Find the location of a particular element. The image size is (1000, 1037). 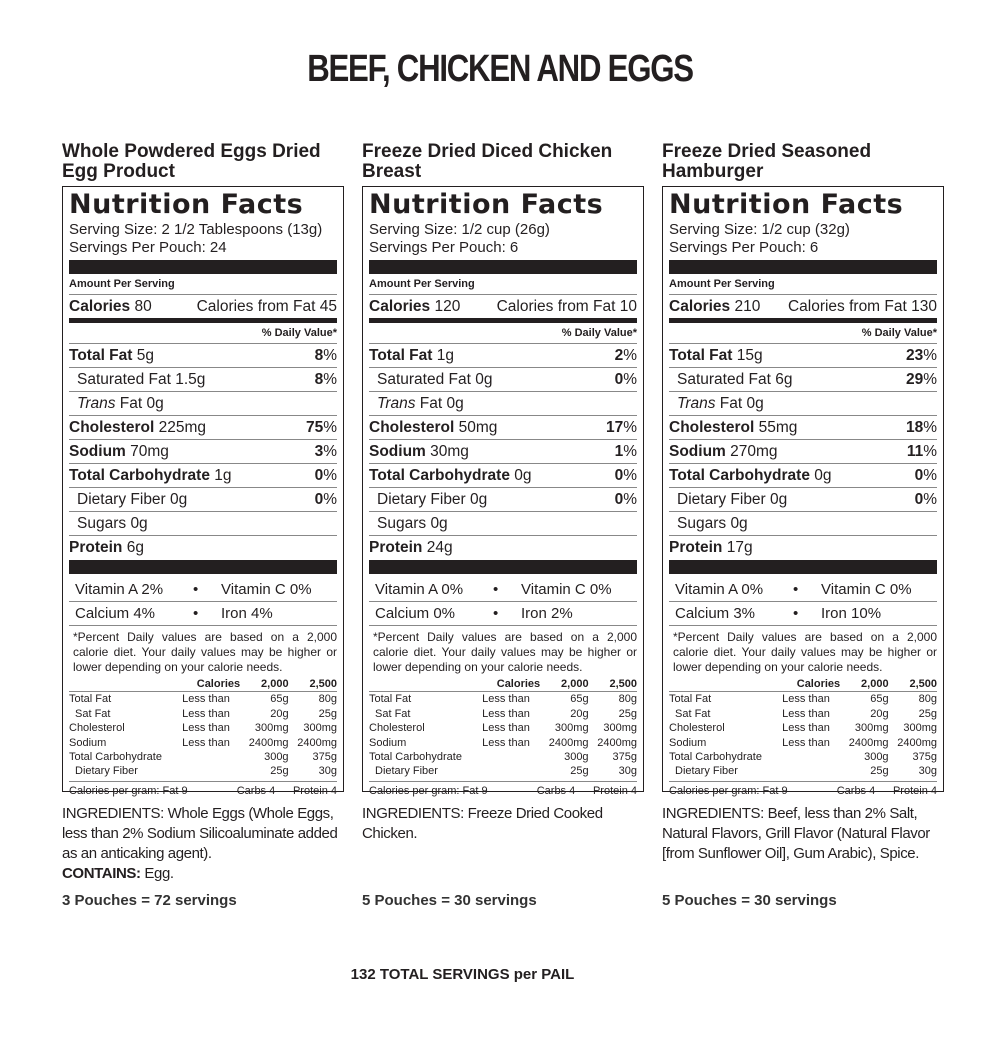

calories-row: Calories 210 Calories from Fat 130 is located at coordinates (803, 309).